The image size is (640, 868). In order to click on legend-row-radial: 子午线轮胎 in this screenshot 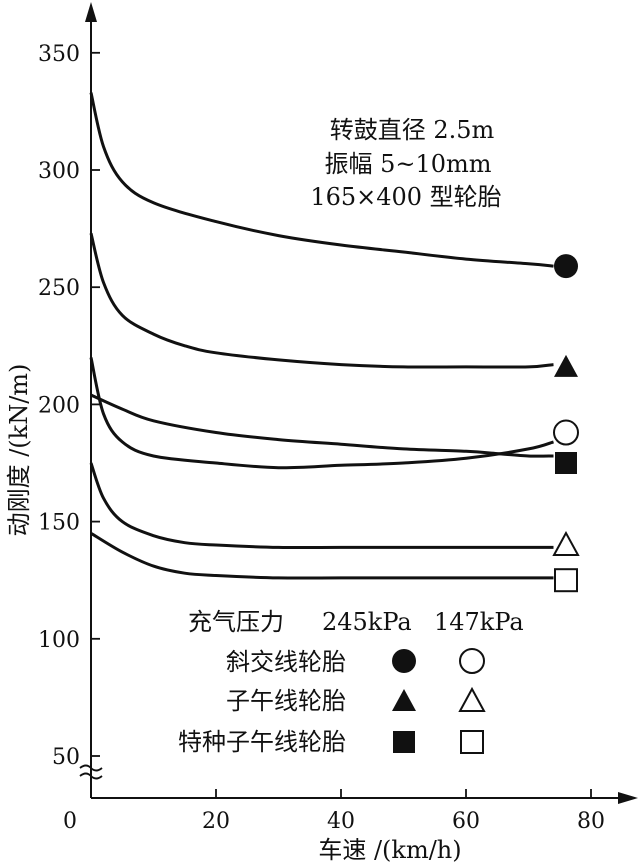, I will do `click(286, 701)`.